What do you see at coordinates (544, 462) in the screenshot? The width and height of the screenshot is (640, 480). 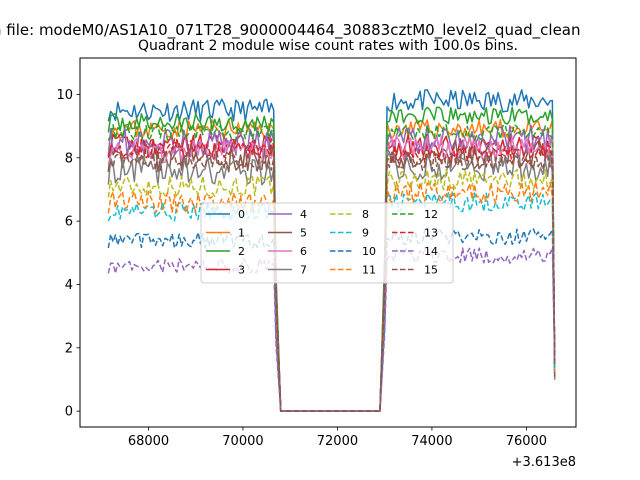 I see `x-axis-offset-label: +3.613e8` at bounding box center [544, 462].